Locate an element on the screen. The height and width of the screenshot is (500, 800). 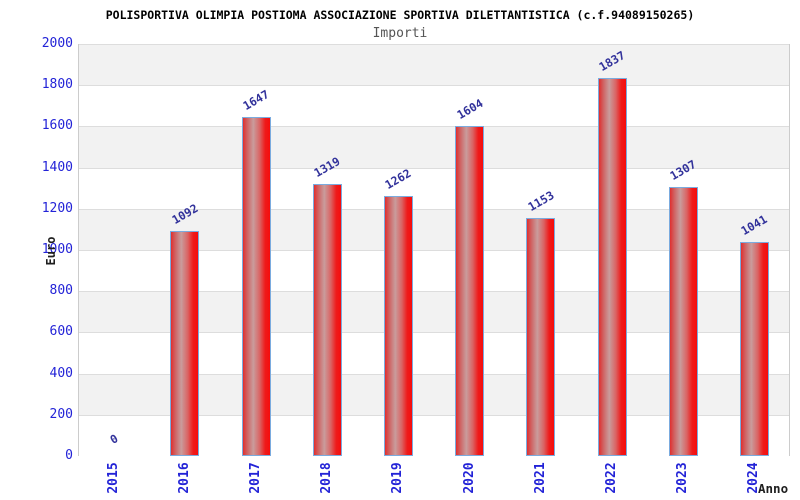
x-tick-label: 2021 is located at coordinates (540, 478).